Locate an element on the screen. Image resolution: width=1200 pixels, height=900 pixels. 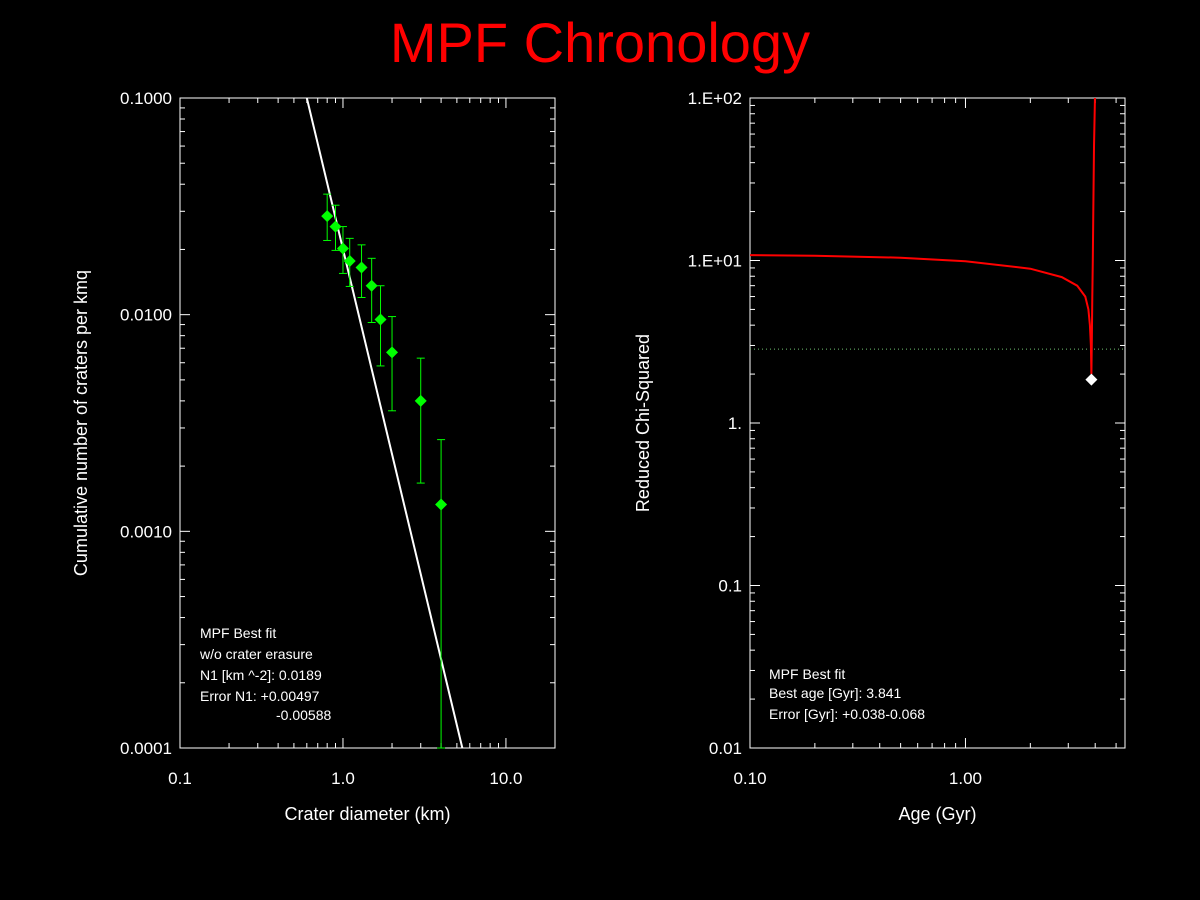
left-legend-line: -0.00588 is located at coordinates (303, 715).